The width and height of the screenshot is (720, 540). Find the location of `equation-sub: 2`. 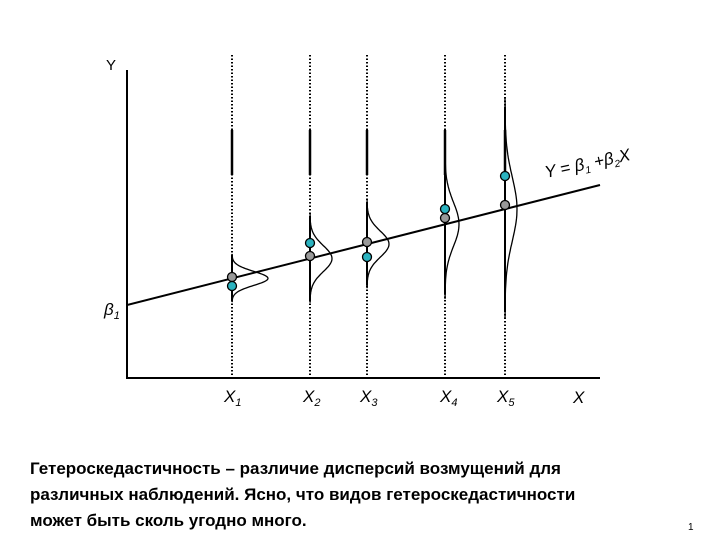

equation-sub: 2 is located at coordinates (617, 164).